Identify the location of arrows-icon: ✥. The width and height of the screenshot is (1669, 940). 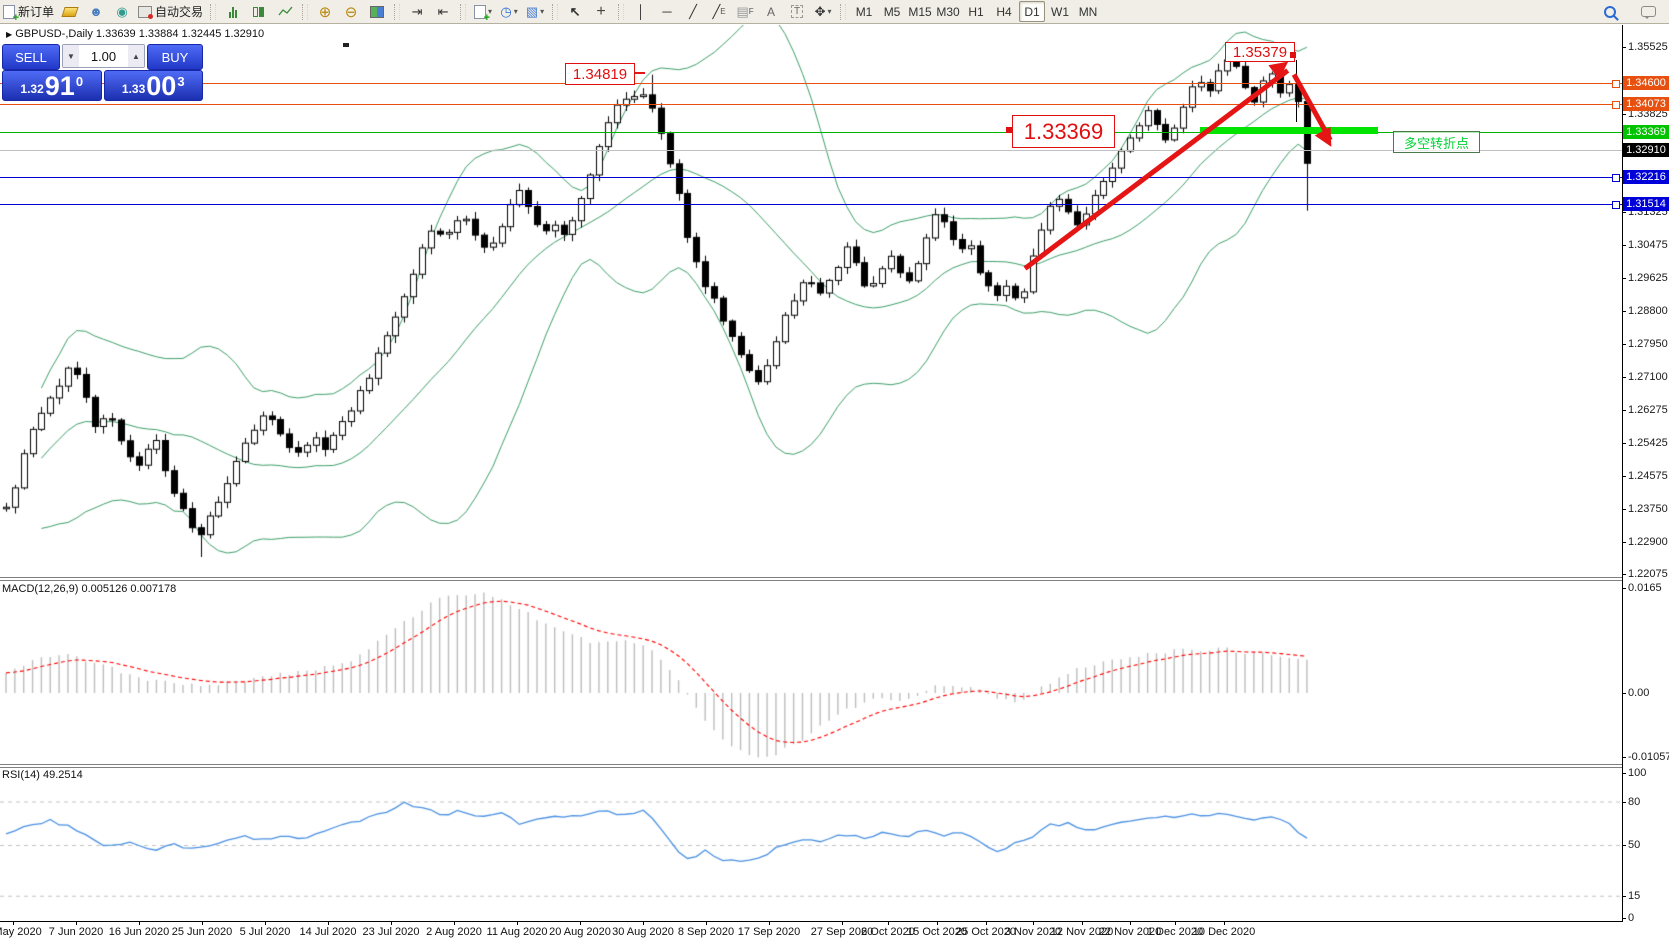
(820, 11).